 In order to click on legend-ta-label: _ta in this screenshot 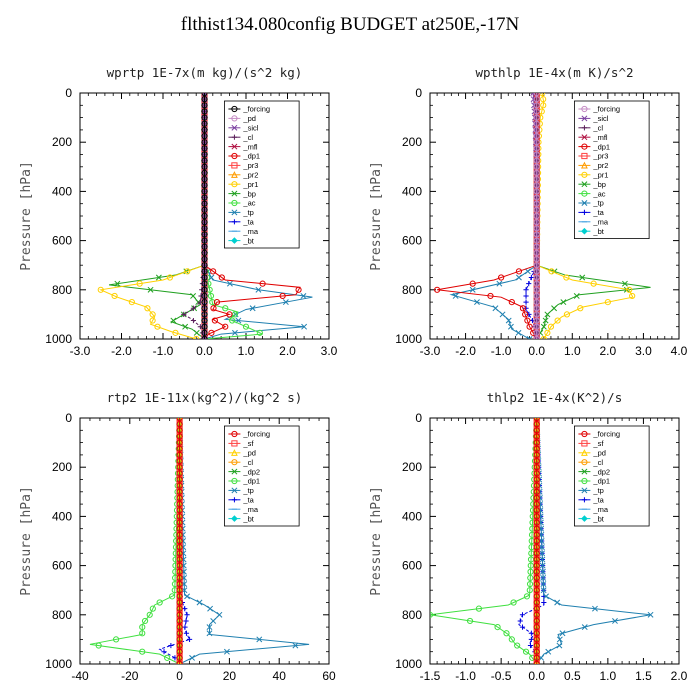, I will do `click(248, 500)`.